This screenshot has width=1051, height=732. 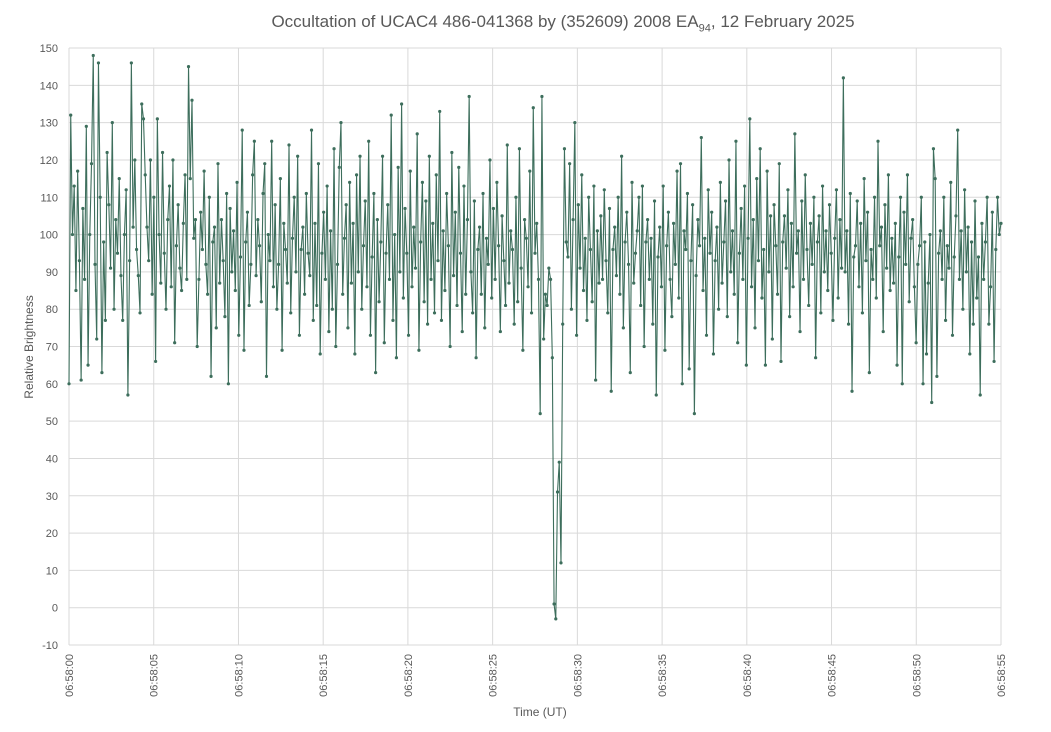 What do you see at coordinates (1002, 675) in the screenshot?
I see `x-tick-label: 06:58:55` at bounding box center [1002, 675].